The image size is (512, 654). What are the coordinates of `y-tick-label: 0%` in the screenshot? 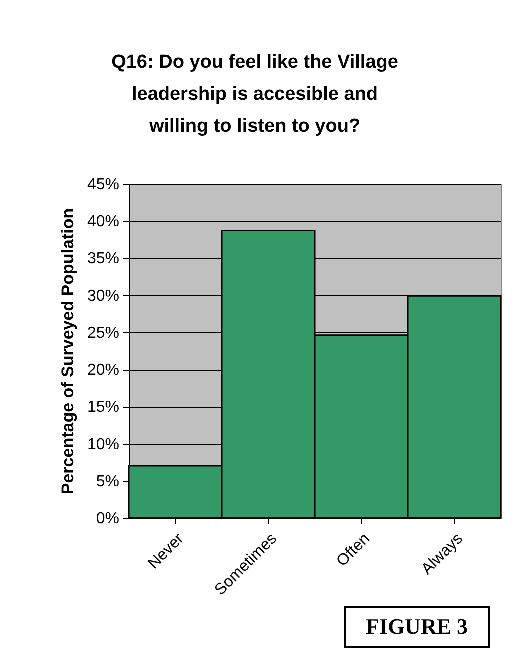 It's located at (108, 519).